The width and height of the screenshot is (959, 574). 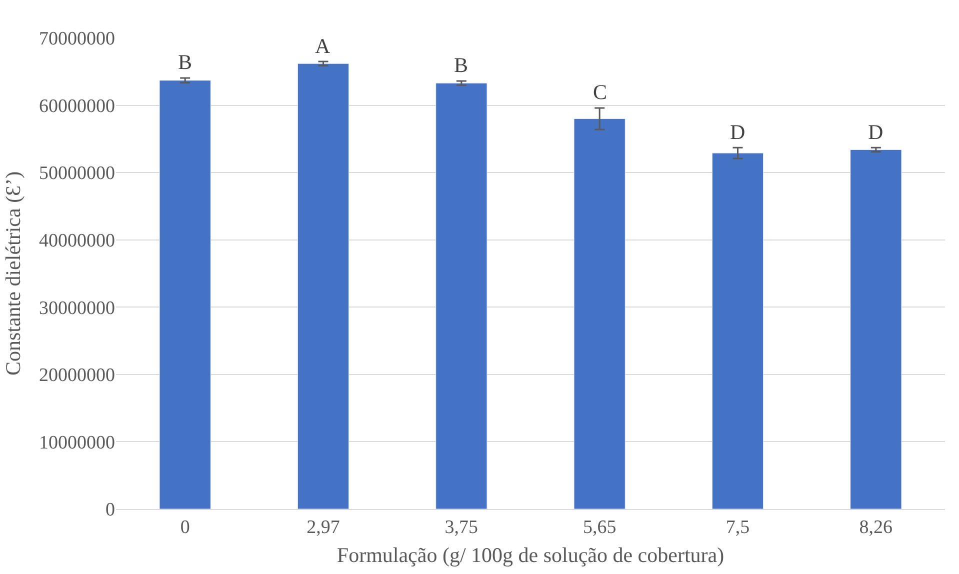 What do you see at coordinates (77, 443) in the screenshot?
I see `y-tick-label: 10000000` at bounding box center [77, 443].